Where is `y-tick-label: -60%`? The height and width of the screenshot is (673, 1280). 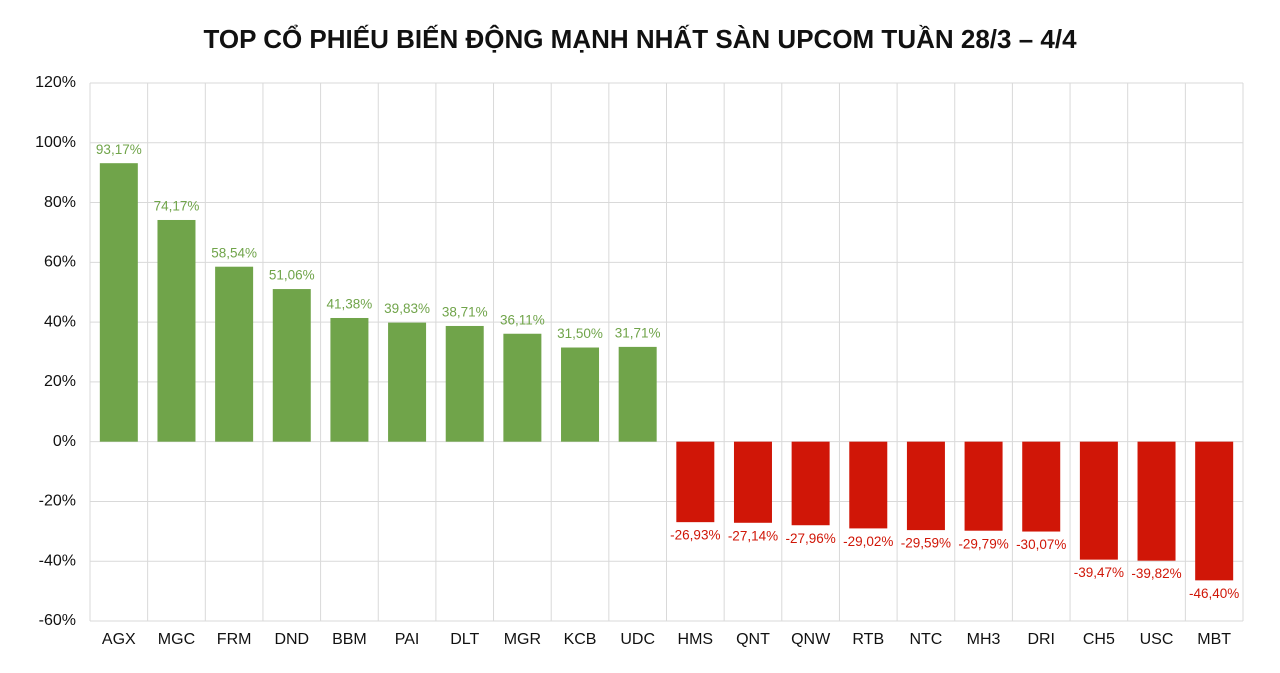 y-tick-label: -60% is located at coordinates (57, 620).